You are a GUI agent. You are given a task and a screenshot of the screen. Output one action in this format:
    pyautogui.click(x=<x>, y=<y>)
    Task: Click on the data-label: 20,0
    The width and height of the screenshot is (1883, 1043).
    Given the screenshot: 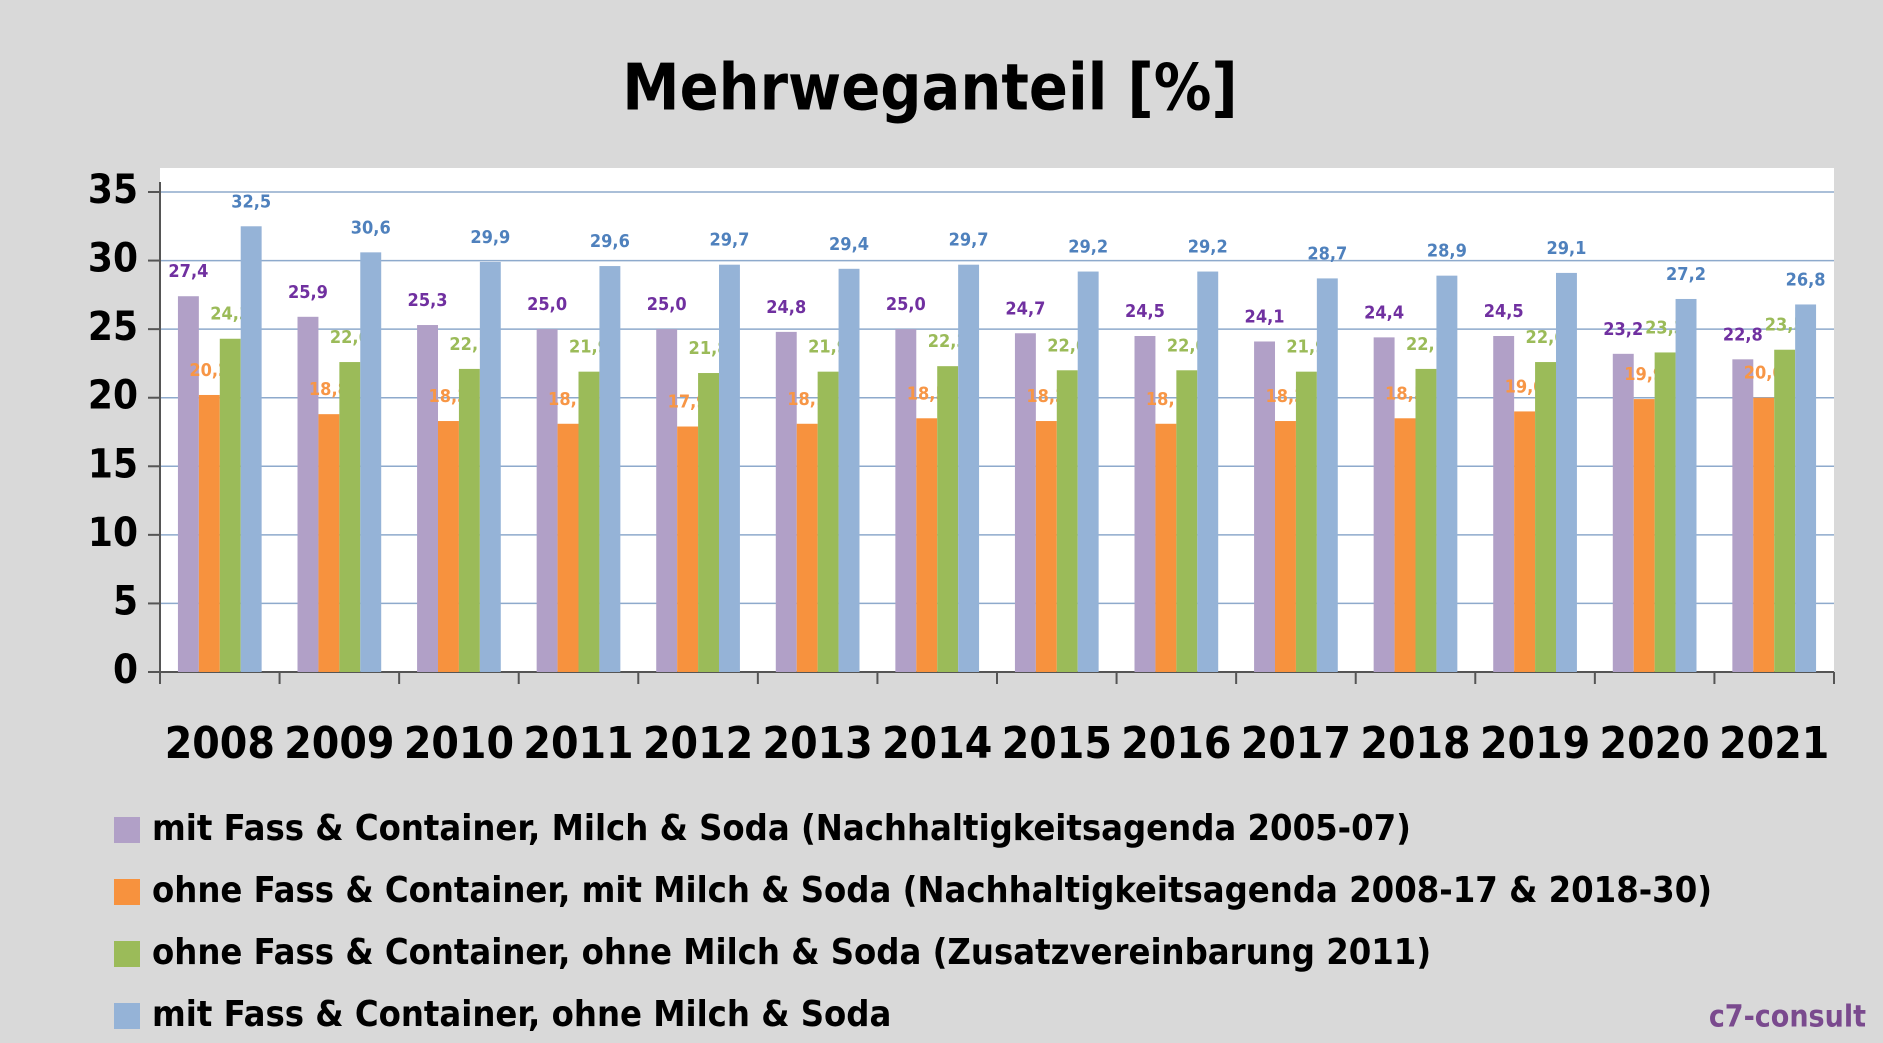 What is the action you would take?
    pyautogui.click(x=1764, y=373)
    